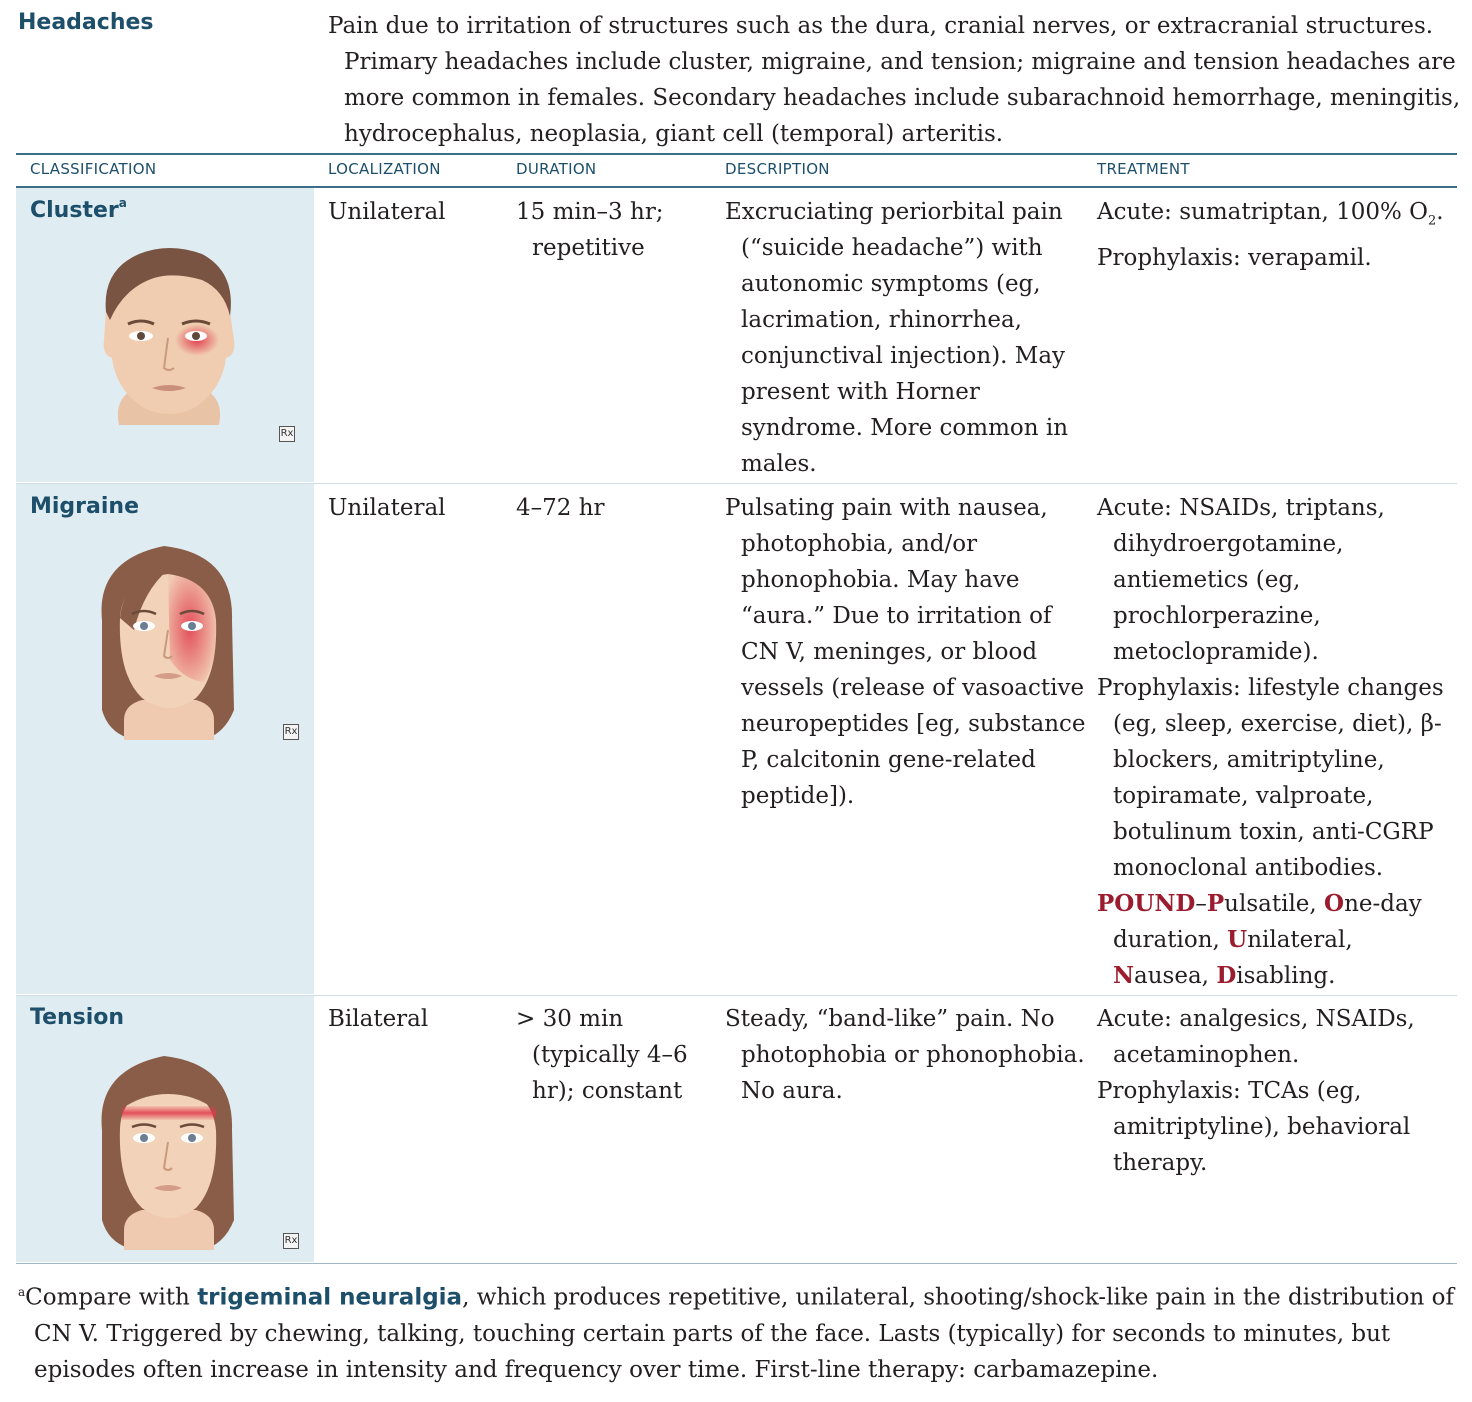  Describe the element at coordinates (387, 508) in the screenshot. I see `migraine-localization: Unilateral` at that location.